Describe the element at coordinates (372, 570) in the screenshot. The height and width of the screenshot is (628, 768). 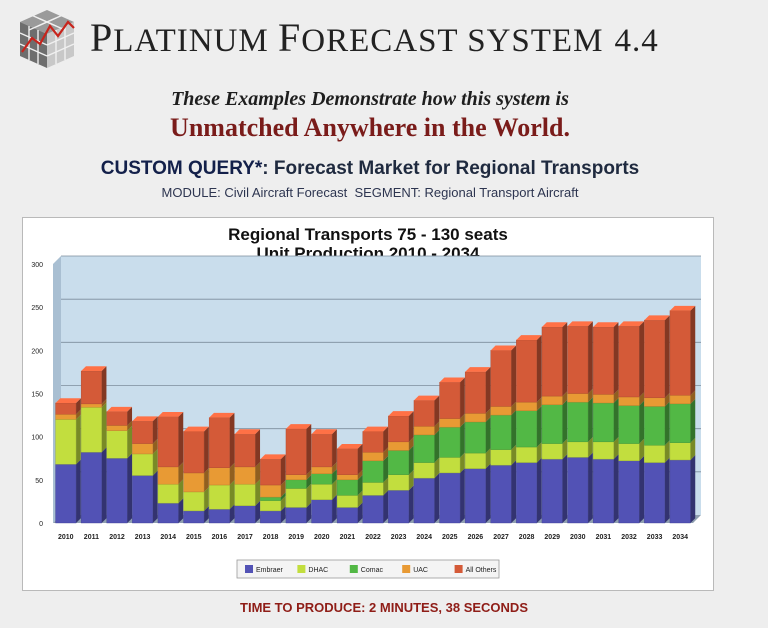
I see `legend-label-comac: Comac` at that location.